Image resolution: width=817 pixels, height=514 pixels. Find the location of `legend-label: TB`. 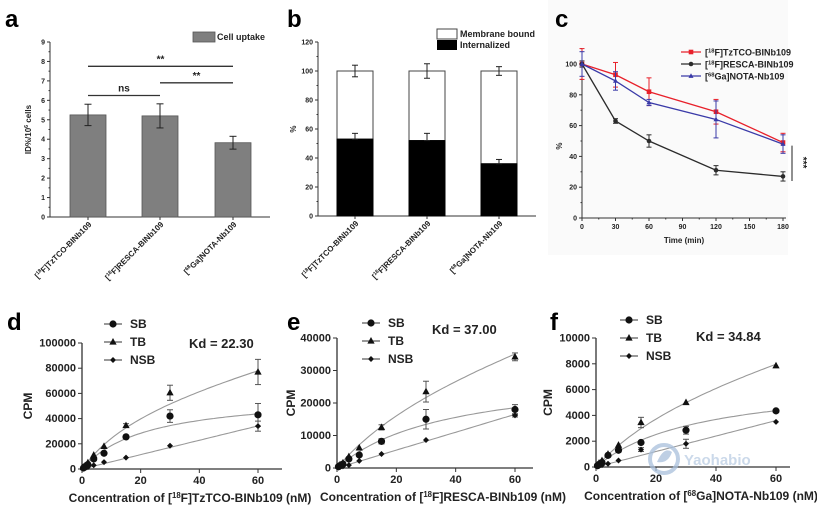

legend-label: TB is located at coordinates (654, 338).